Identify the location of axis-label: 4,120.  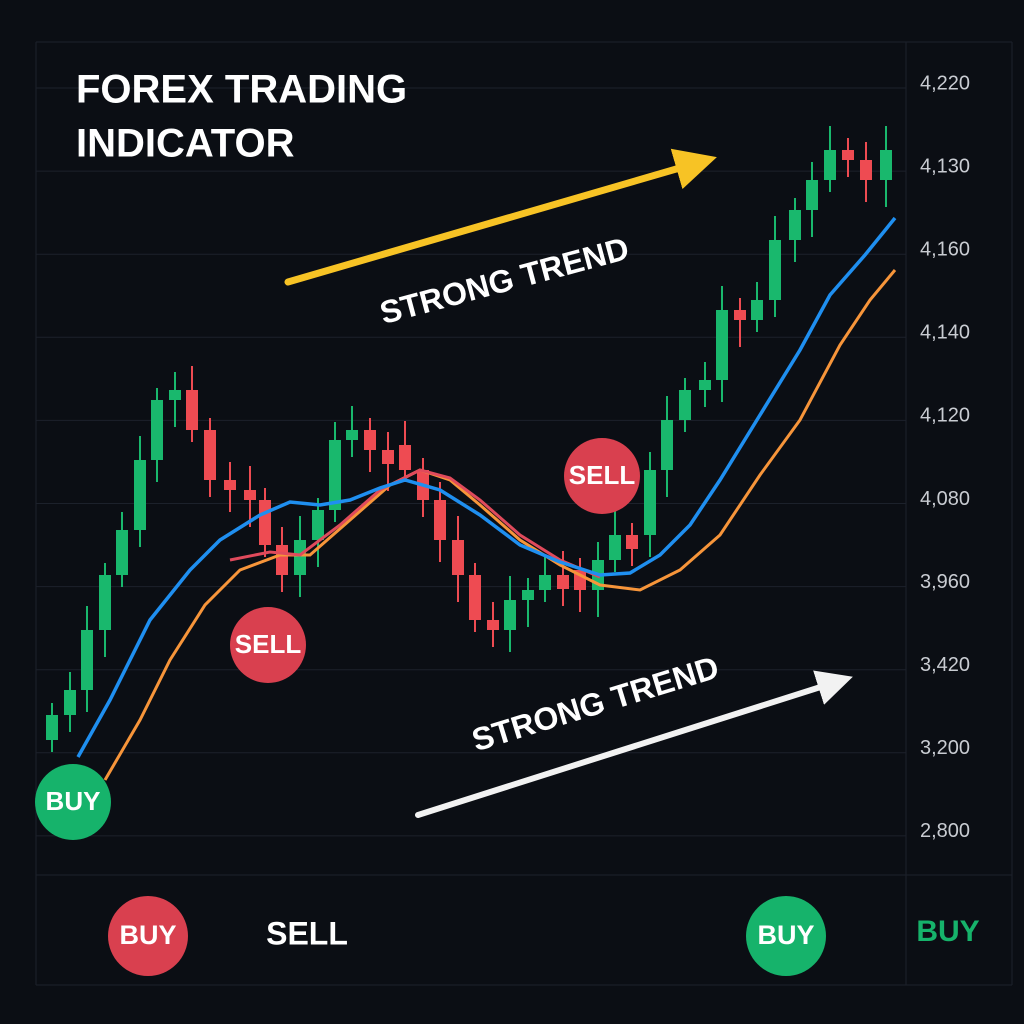
(945, 416).